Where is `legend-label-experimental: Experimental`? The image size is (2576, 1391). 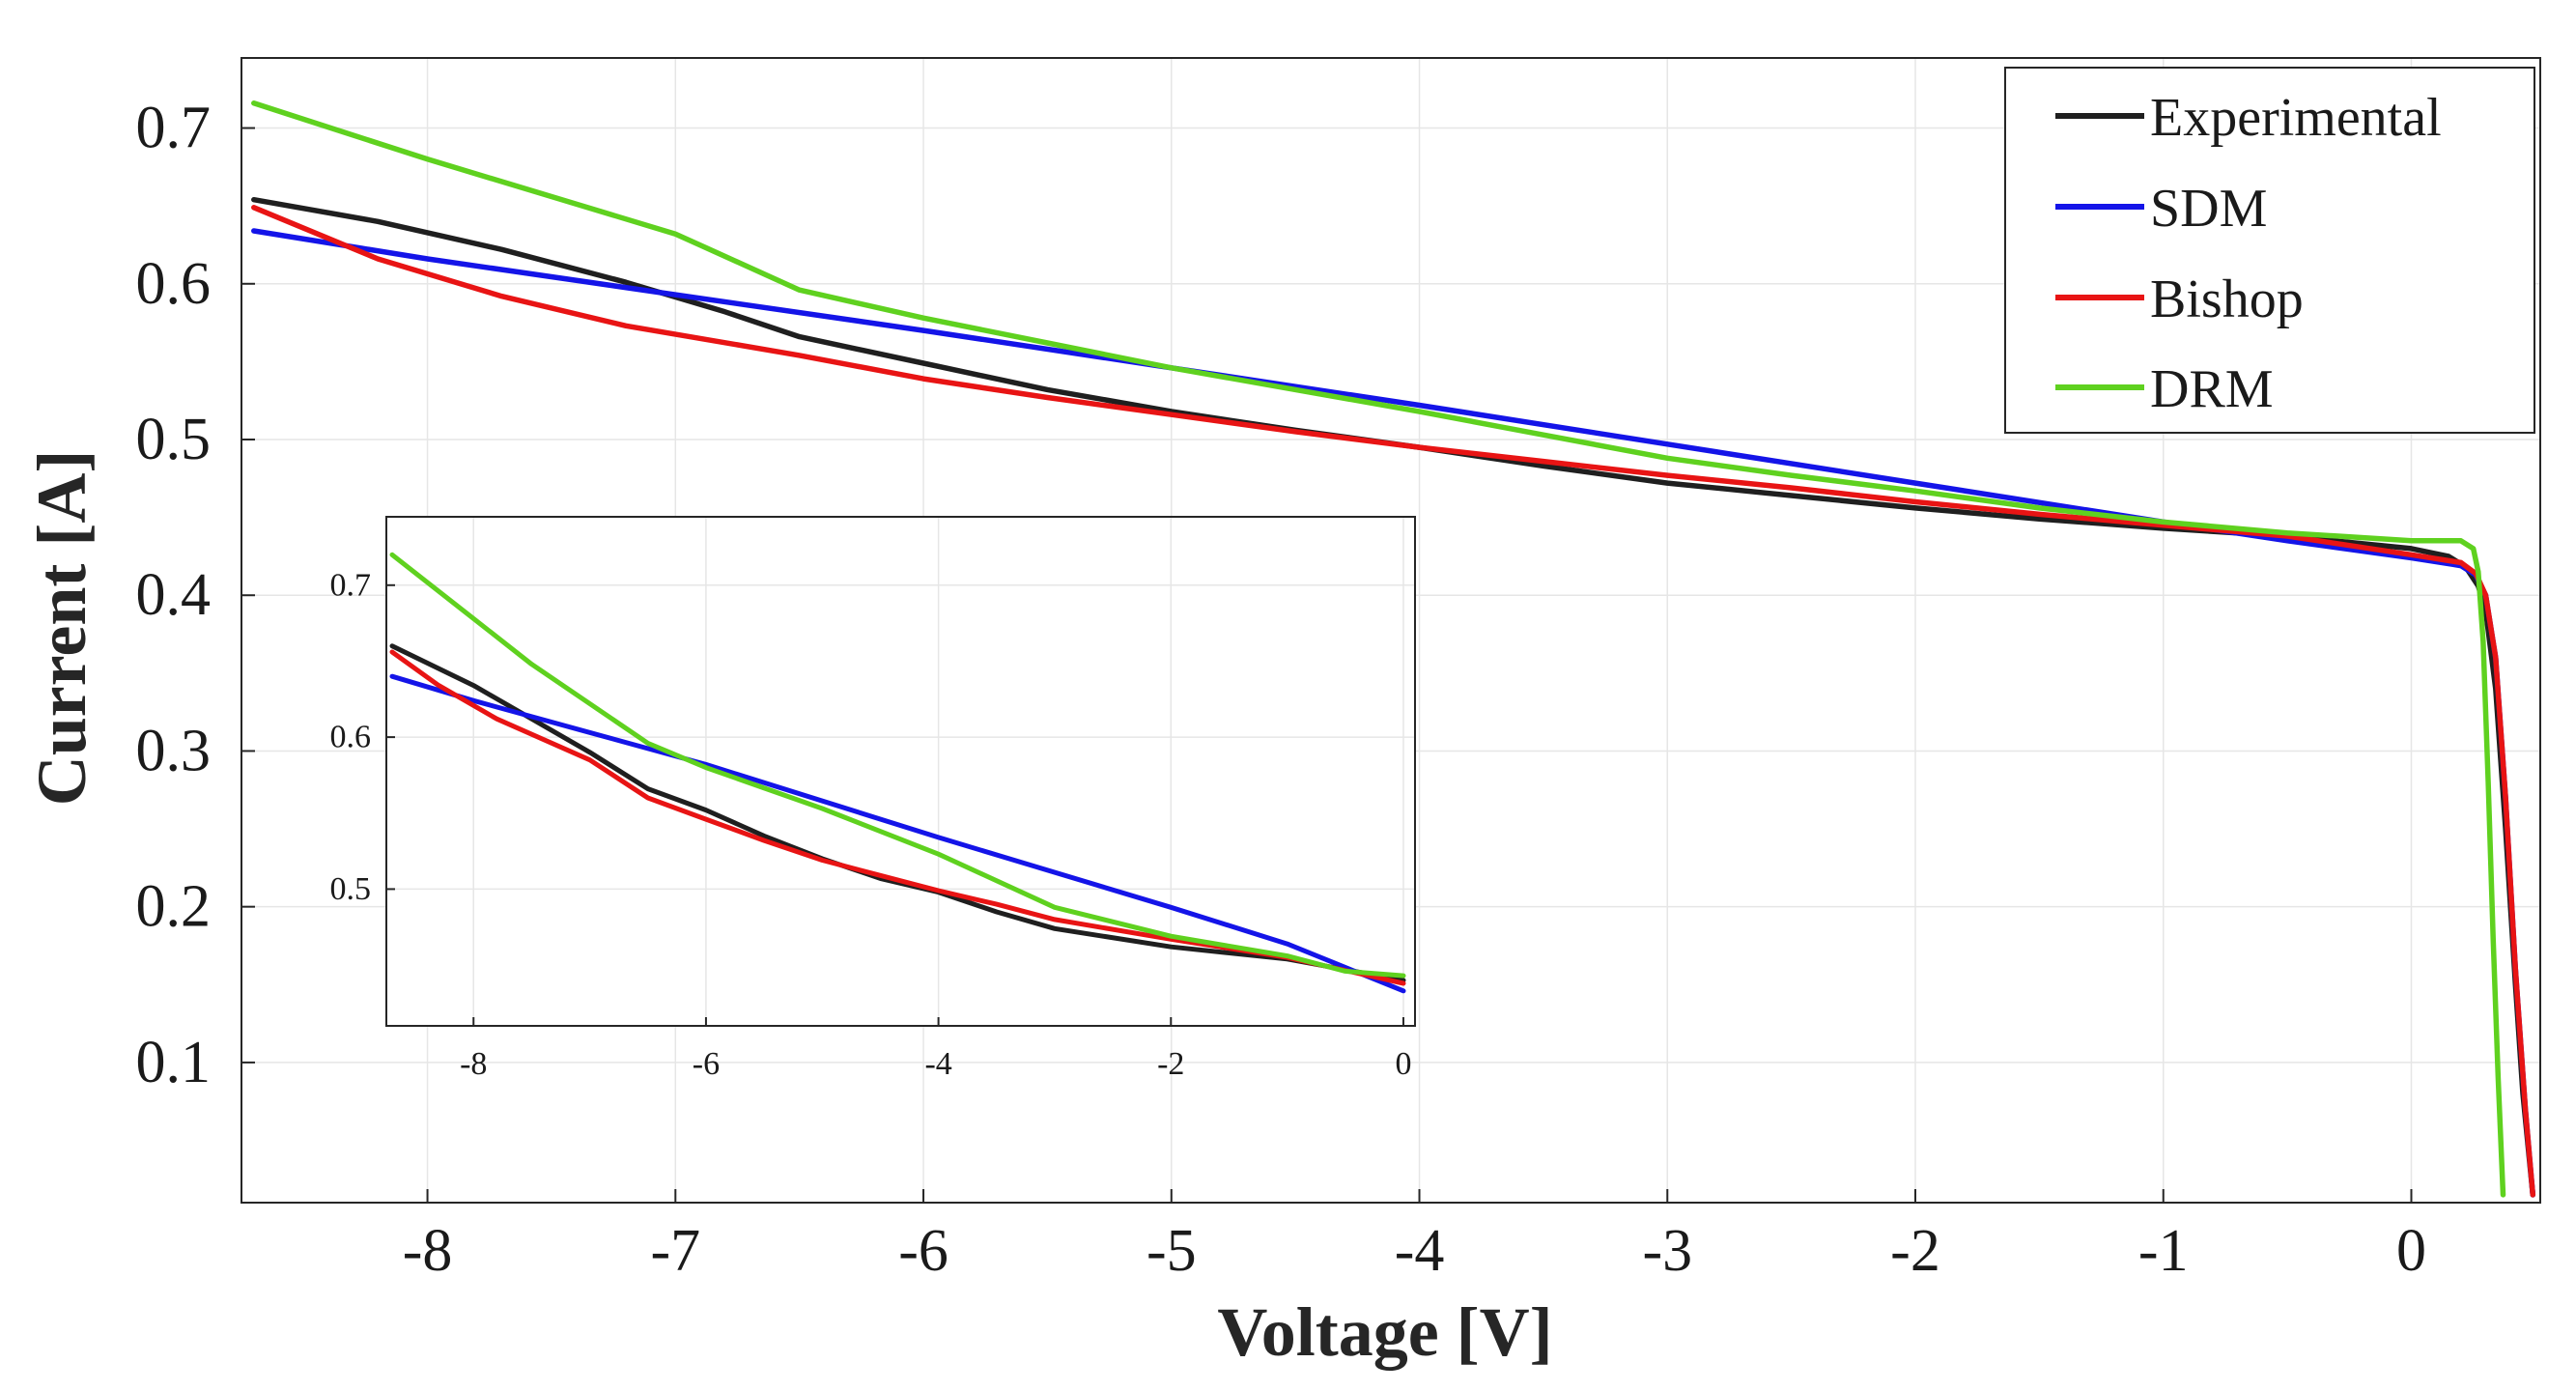
legend-label-experimental: Experimental is located at coordinates (2296, 118).